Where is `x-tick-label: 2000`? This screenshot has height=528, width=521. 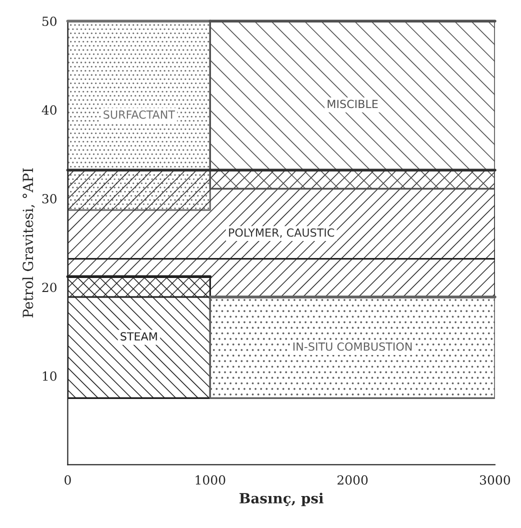 x-tick-label: 2000 is located at coordinates (352, 480).